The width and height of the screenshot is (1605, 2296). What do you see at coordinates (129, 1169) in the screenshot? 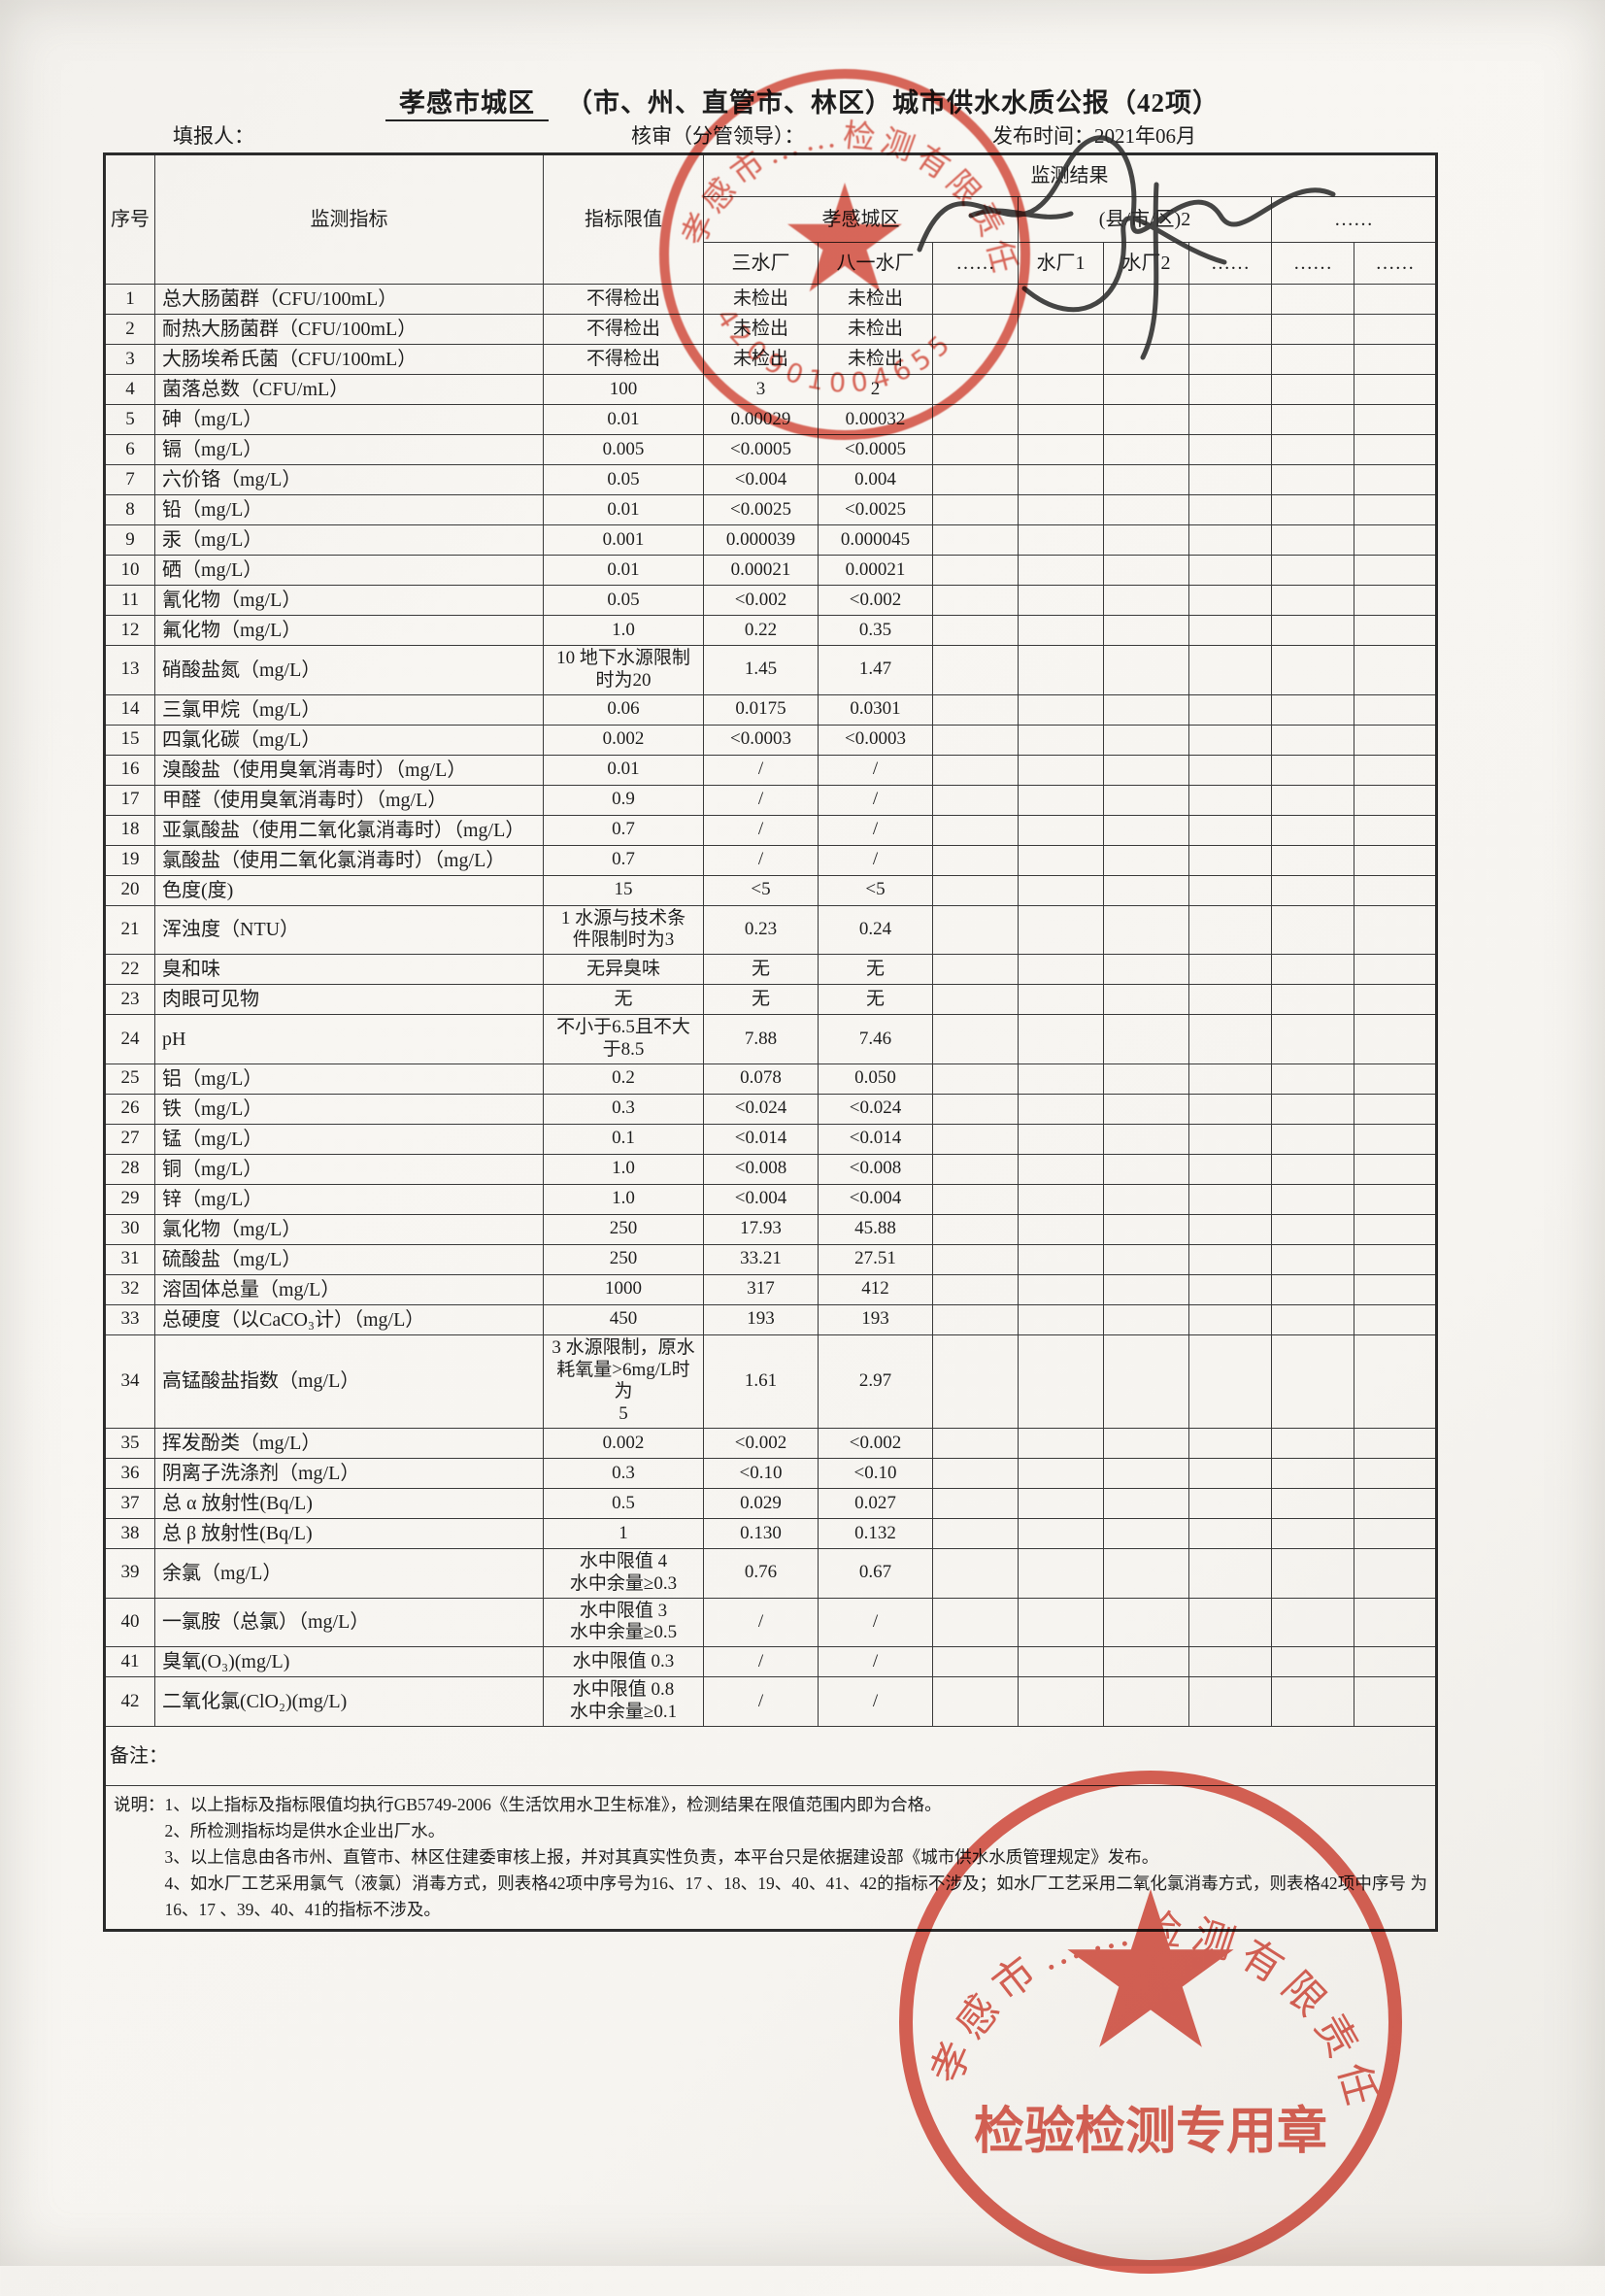
I see `row-seq: 28` at bounding box center [129, 1169].